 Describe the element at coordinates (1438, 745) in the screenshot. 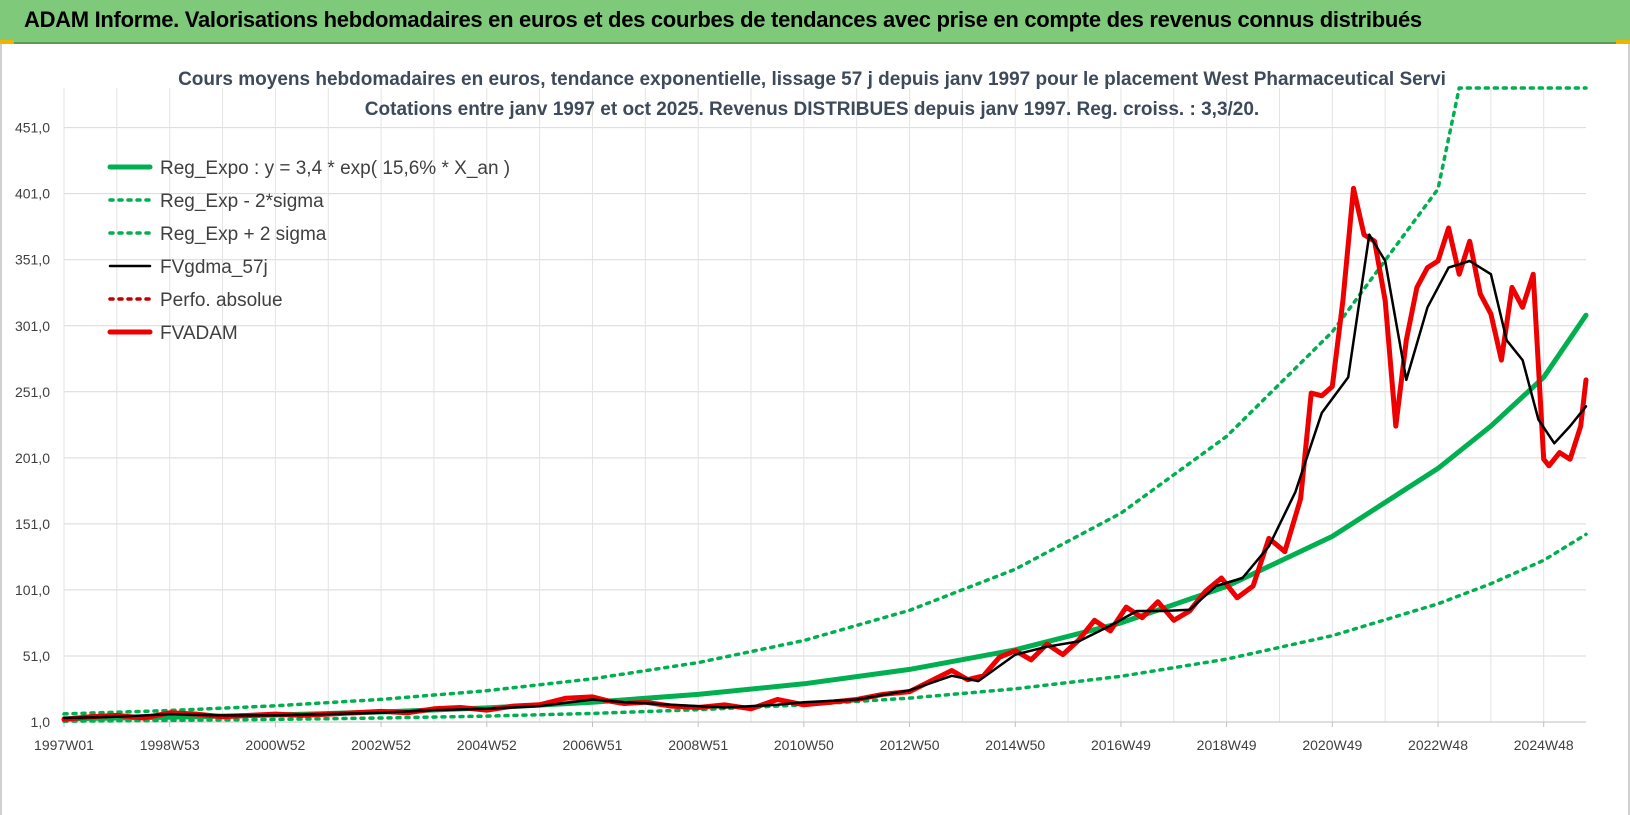

I see `x-tick-label: 2022W48` at that location.